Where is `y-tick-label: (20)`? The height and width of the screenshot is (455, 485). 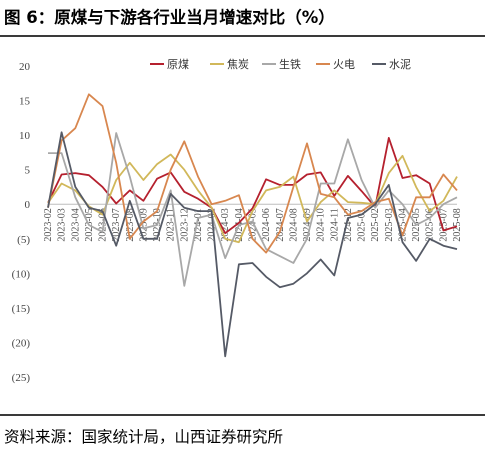
y-tick-label: (20) is located at coordinates (21, 343).